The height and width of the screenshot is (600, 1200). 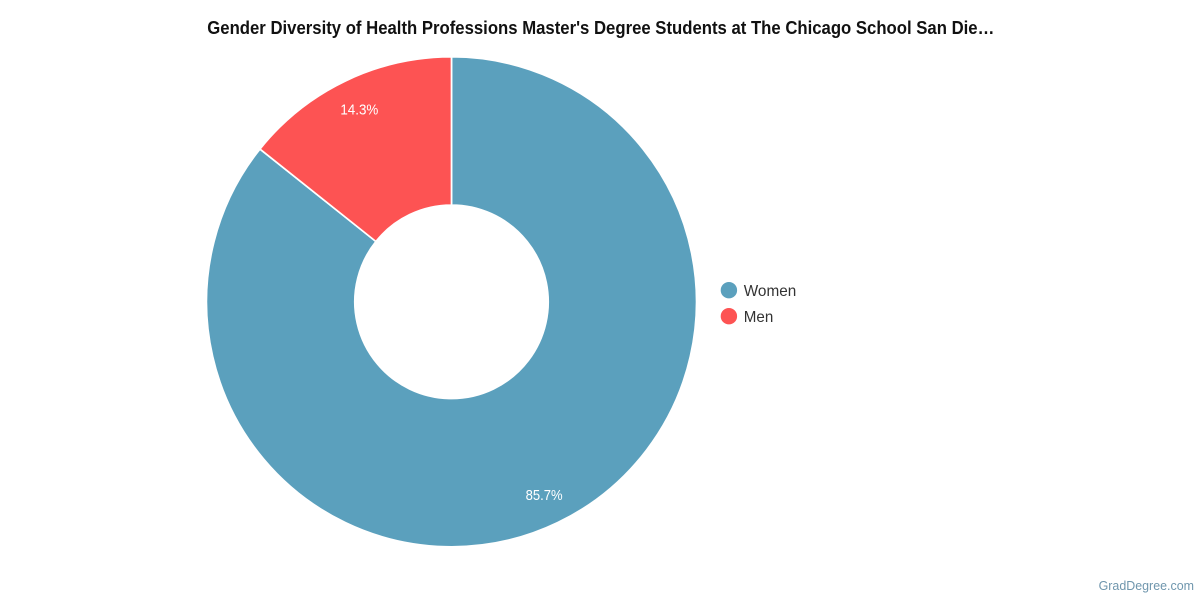 What do you see at coordinates (1146, 585) in the screenshot?
I see `svg-text: GradDegree.com` at bounding box center [1146, 585].